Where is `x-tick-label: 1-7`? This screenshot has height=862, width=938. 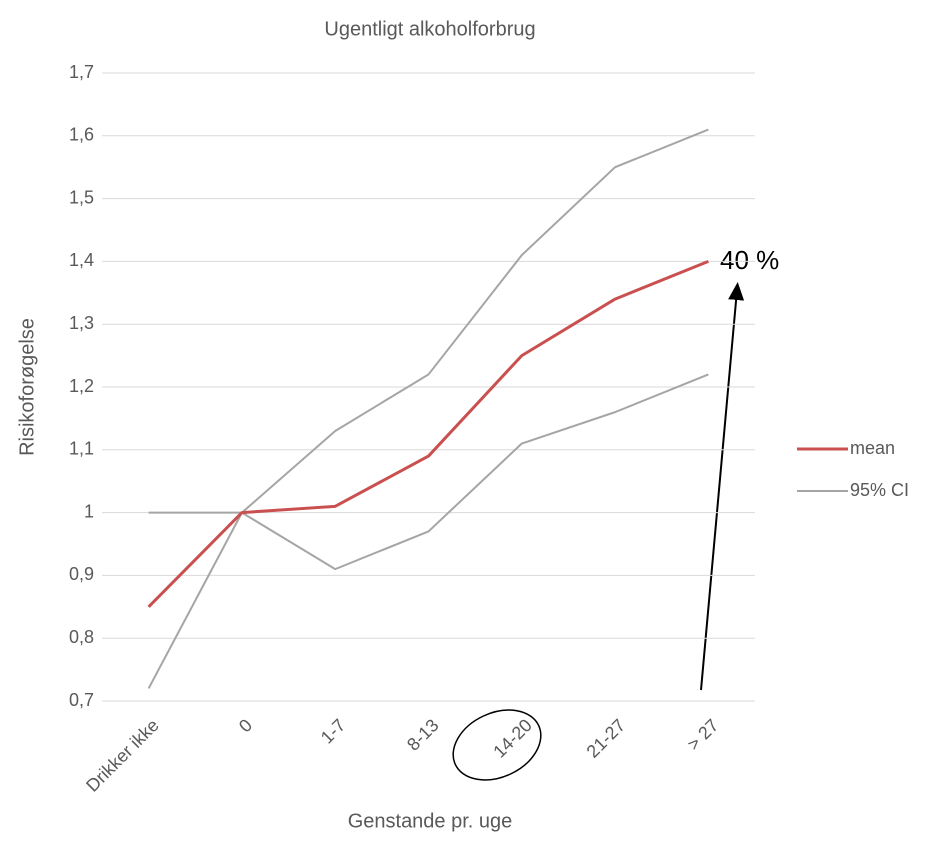 x-tick-label: 1-7 is located at coordinates (333, 731).